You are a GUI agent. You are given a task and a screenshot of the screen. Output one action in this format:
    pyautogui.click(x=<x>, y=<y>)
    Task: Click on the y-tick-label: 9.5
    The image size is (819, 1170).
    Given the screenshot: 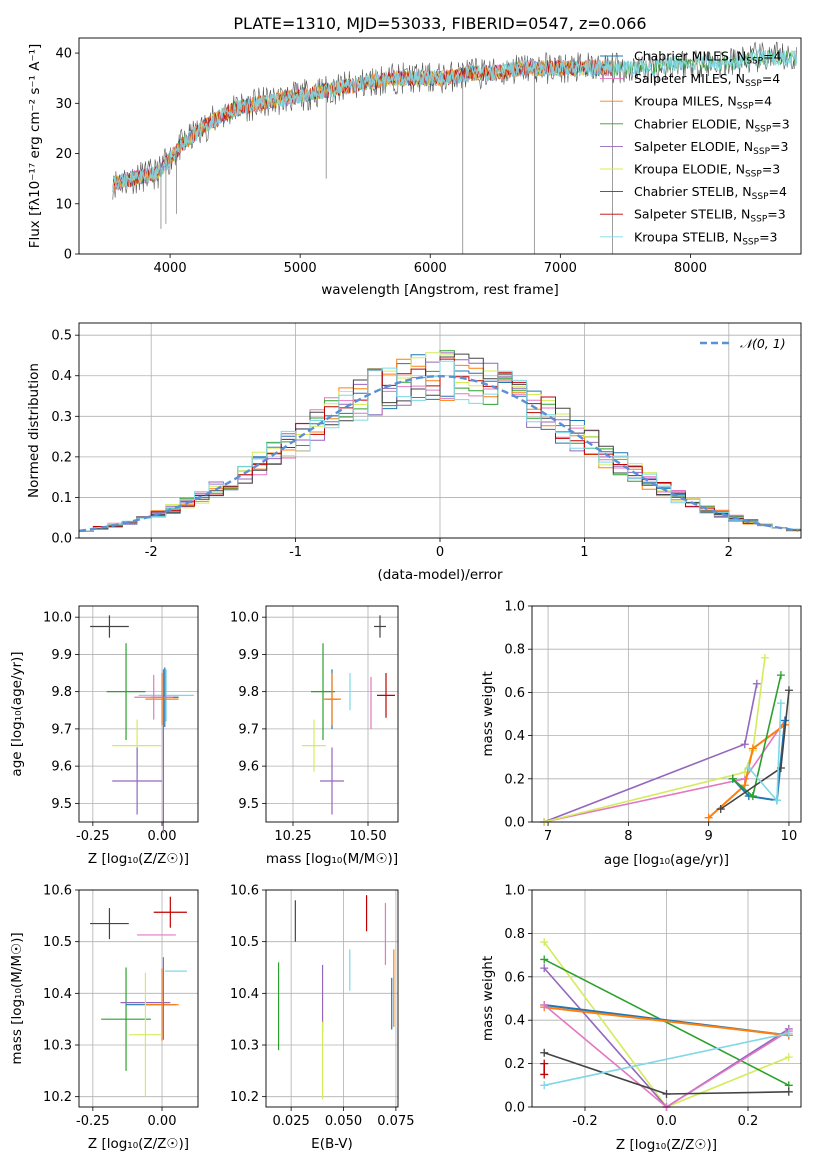 What is the action you would take?
    pyautogui.click(x=61, y=804)
    